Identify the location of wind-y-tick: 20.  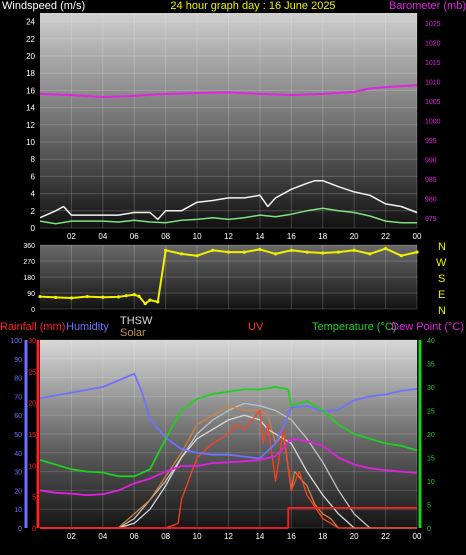
(30, 56).